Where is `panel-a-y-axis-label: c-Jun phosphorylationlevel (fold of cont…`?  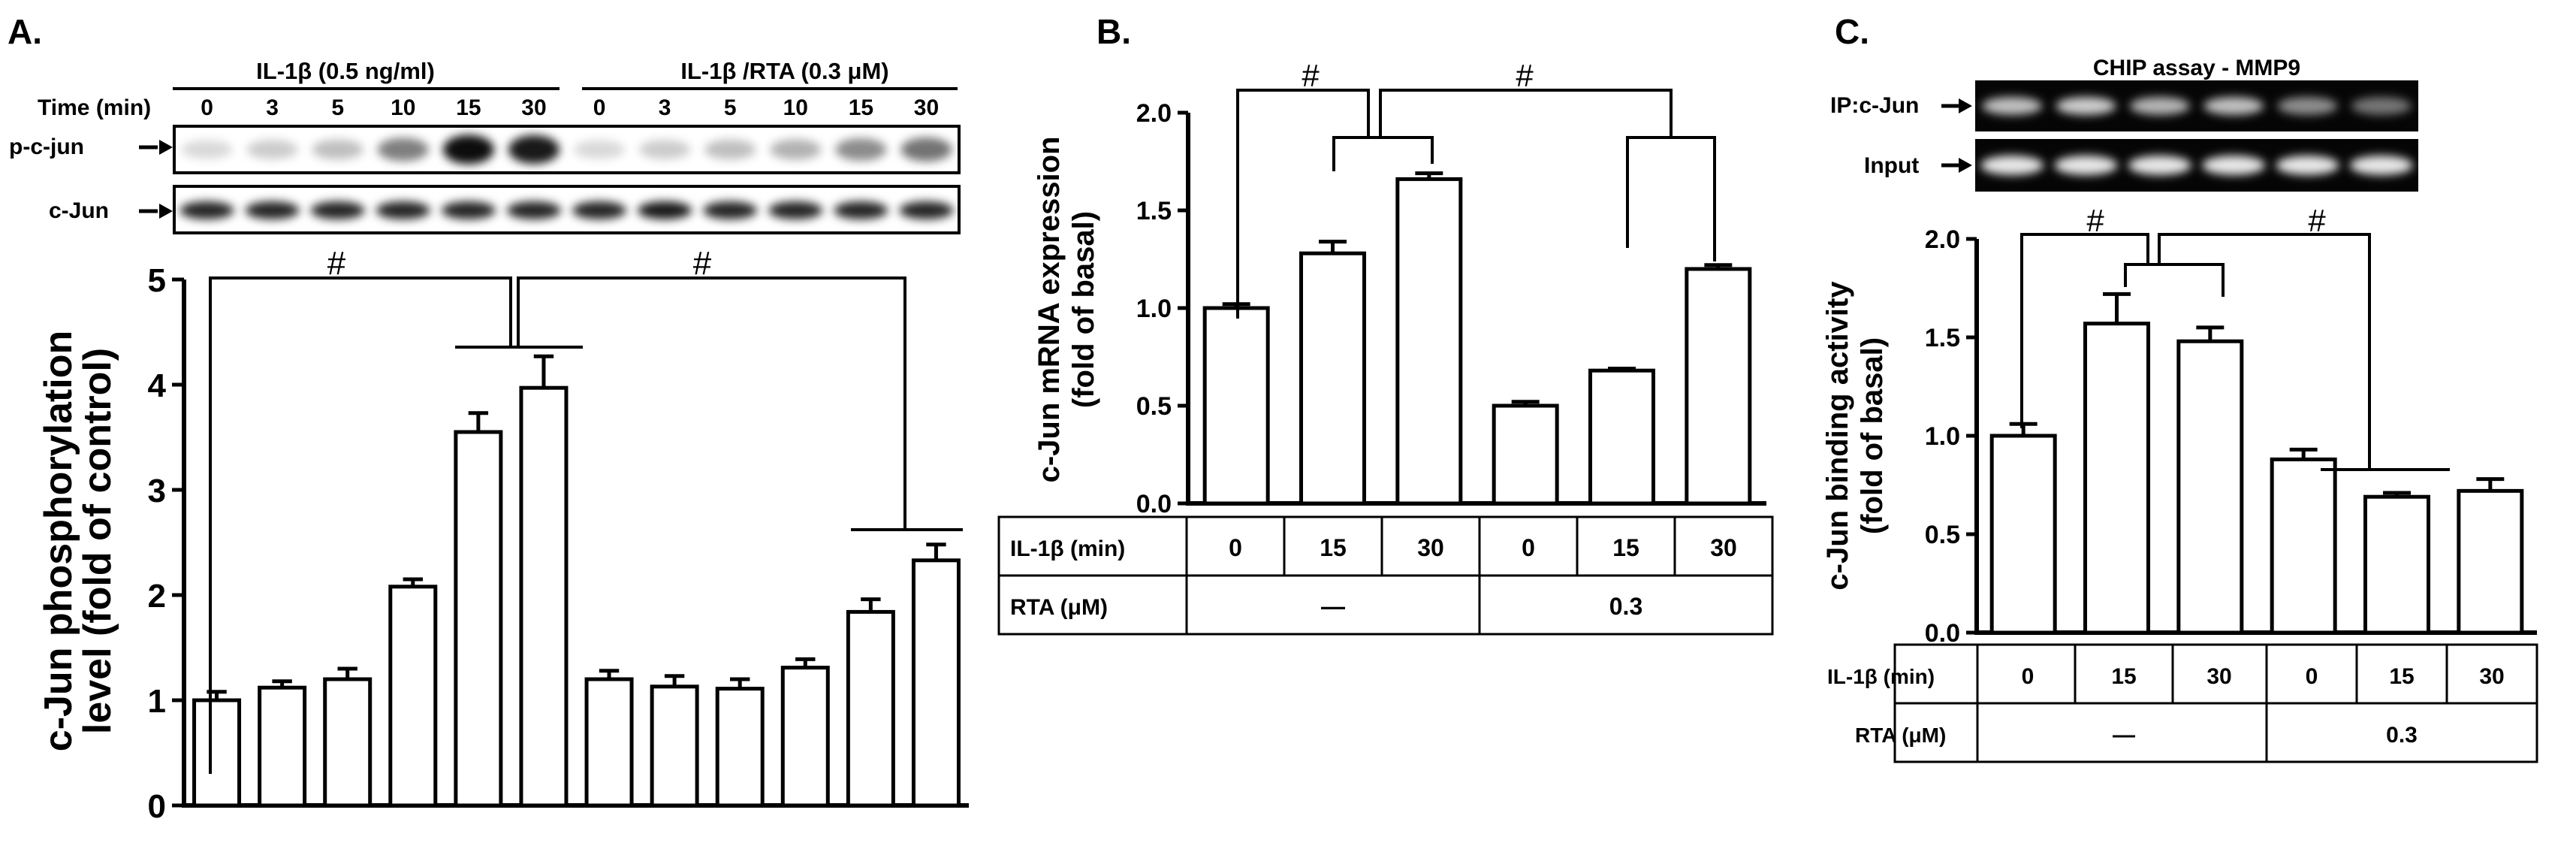 panel-a-y-axis-label: c-Jun phosphorylationlevel (fold of cont… is located at coordinates (78, 541).